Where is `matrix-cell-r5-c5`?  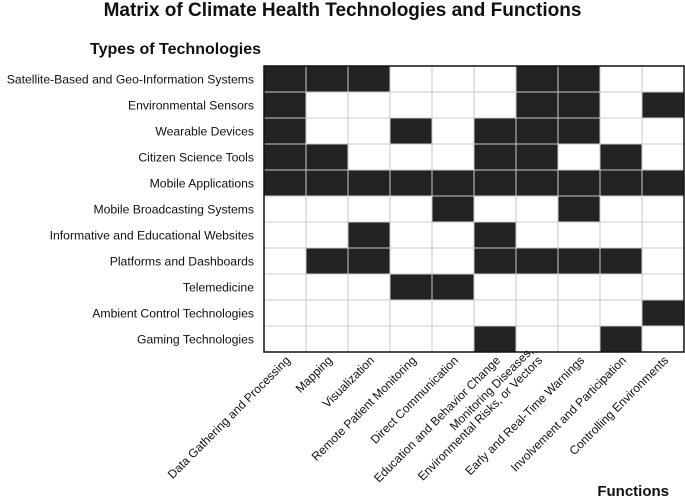 matrix-cell-r5-c5 is located at coordinates (495, 209).